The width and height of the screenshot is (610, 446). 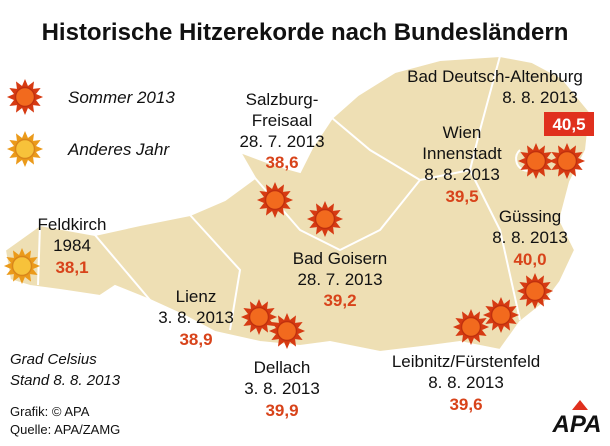 What do you see at coordinates (50, 411) in the screenshot?
I see `credit: Grafik: © APA` at bounding box center [50, 411].